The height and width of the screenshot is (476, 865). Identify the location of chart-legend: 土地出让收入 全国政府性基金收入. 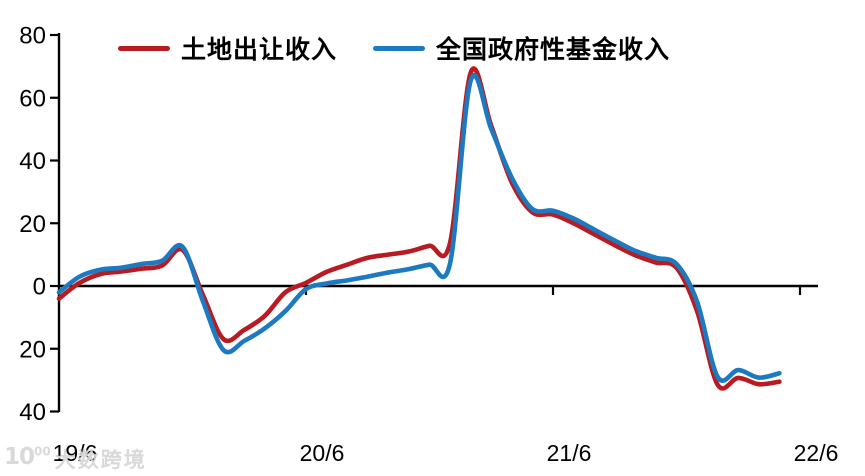
(394, 48).